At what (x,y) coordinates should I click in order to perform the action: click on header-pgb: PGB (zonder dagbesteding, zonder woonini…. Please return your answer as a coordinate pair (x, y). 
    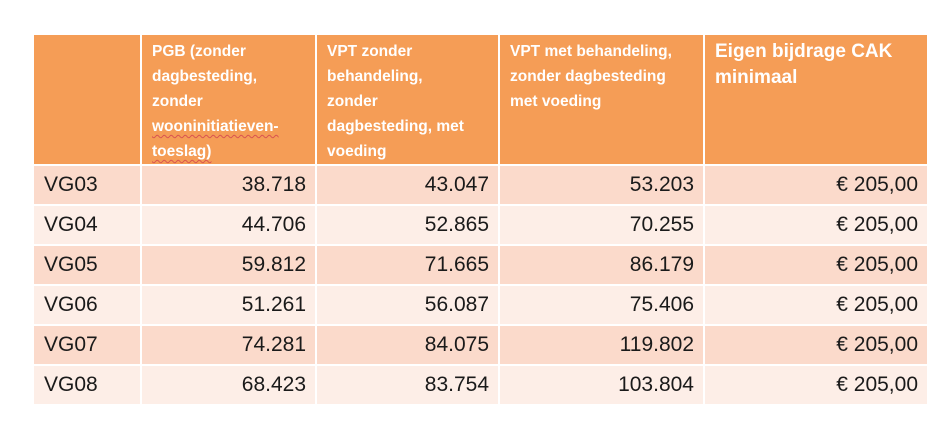
    Looking at the image, I should click on (228, 99).